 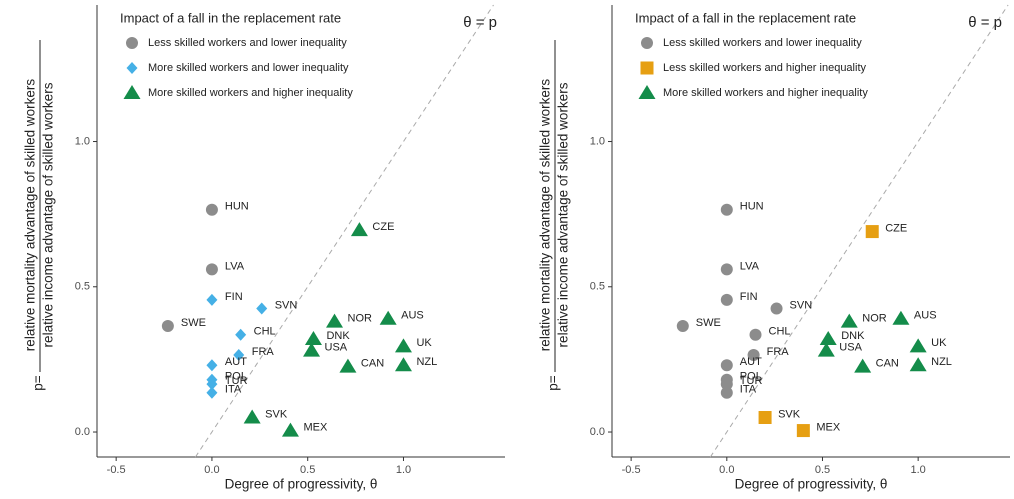 What do you see at coordinates (749, 297) in the screenshot?
I see `point-label: FIN` at bounding box center [749, 297].